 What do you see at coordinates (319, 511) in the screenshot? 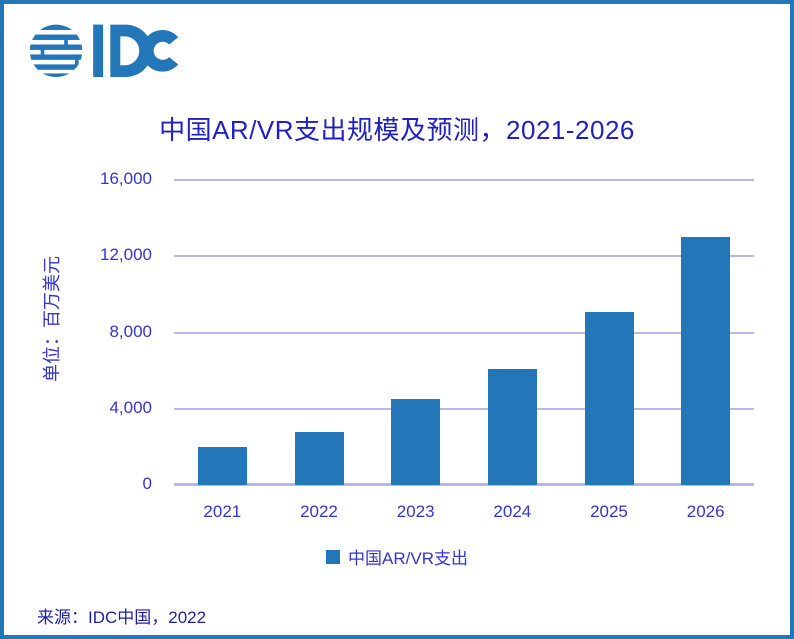
I see `x-tick-label-2022: 2022` at bounding box center [319, 511].